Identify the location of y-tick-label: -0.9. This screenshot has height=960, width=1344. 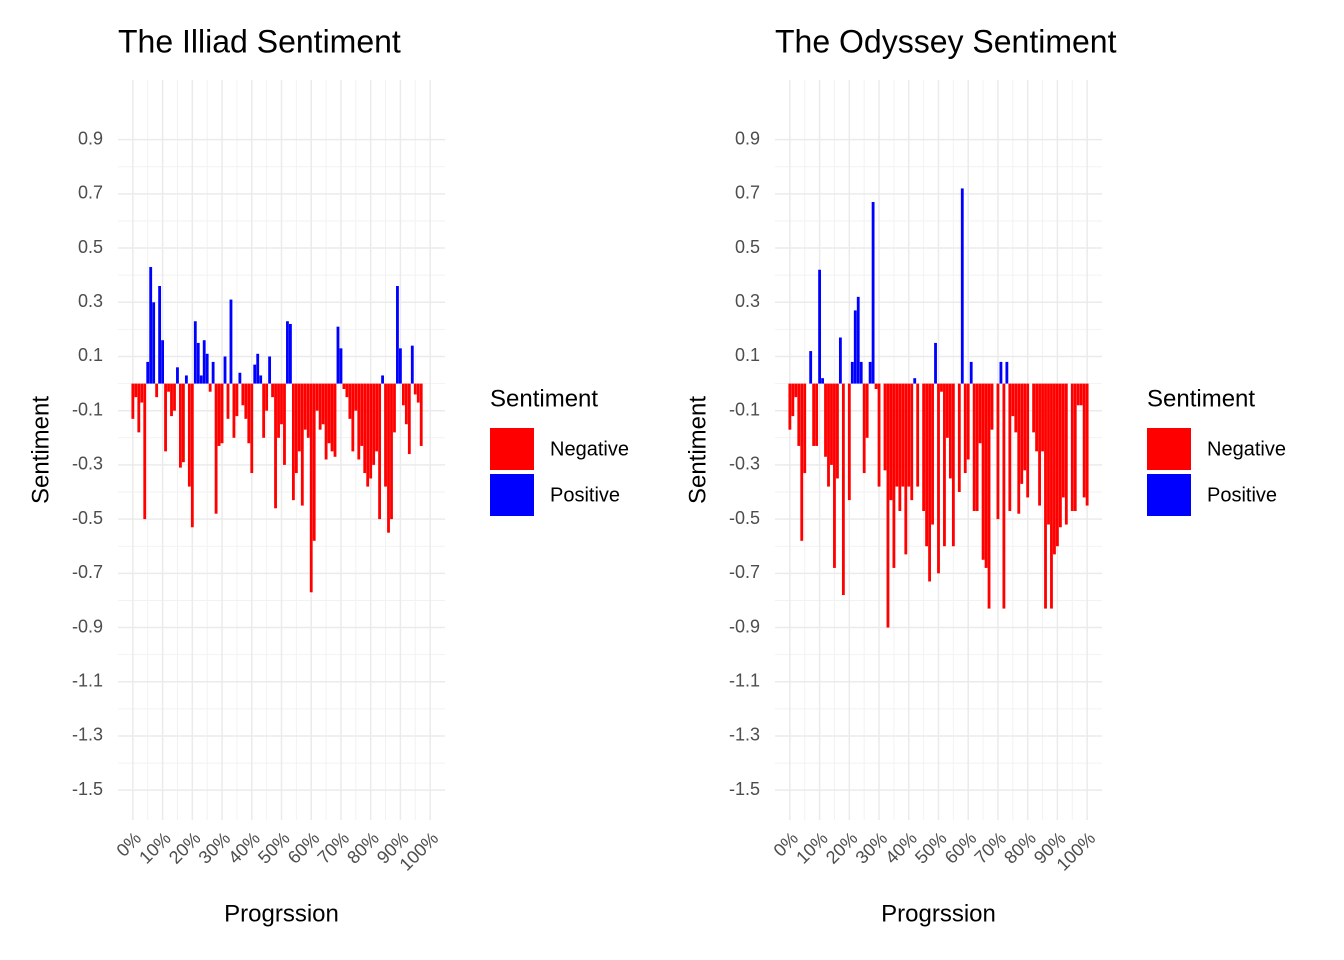
(744, 626).